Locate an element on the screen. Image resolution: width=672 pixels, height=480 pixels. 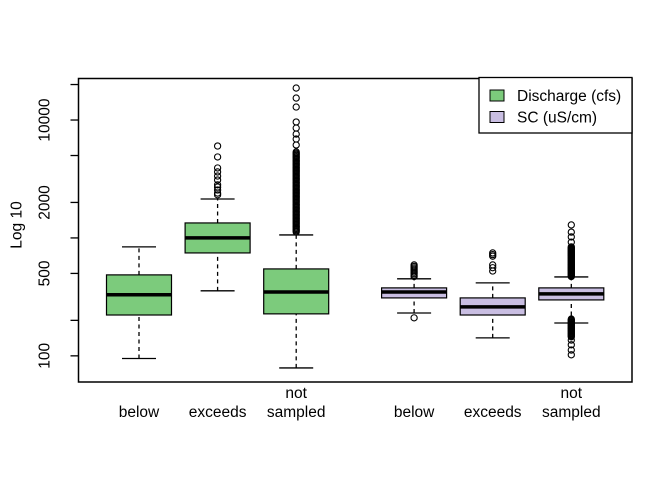
boxplot-not-sampled-discharge is located at coordinates (296, 226).